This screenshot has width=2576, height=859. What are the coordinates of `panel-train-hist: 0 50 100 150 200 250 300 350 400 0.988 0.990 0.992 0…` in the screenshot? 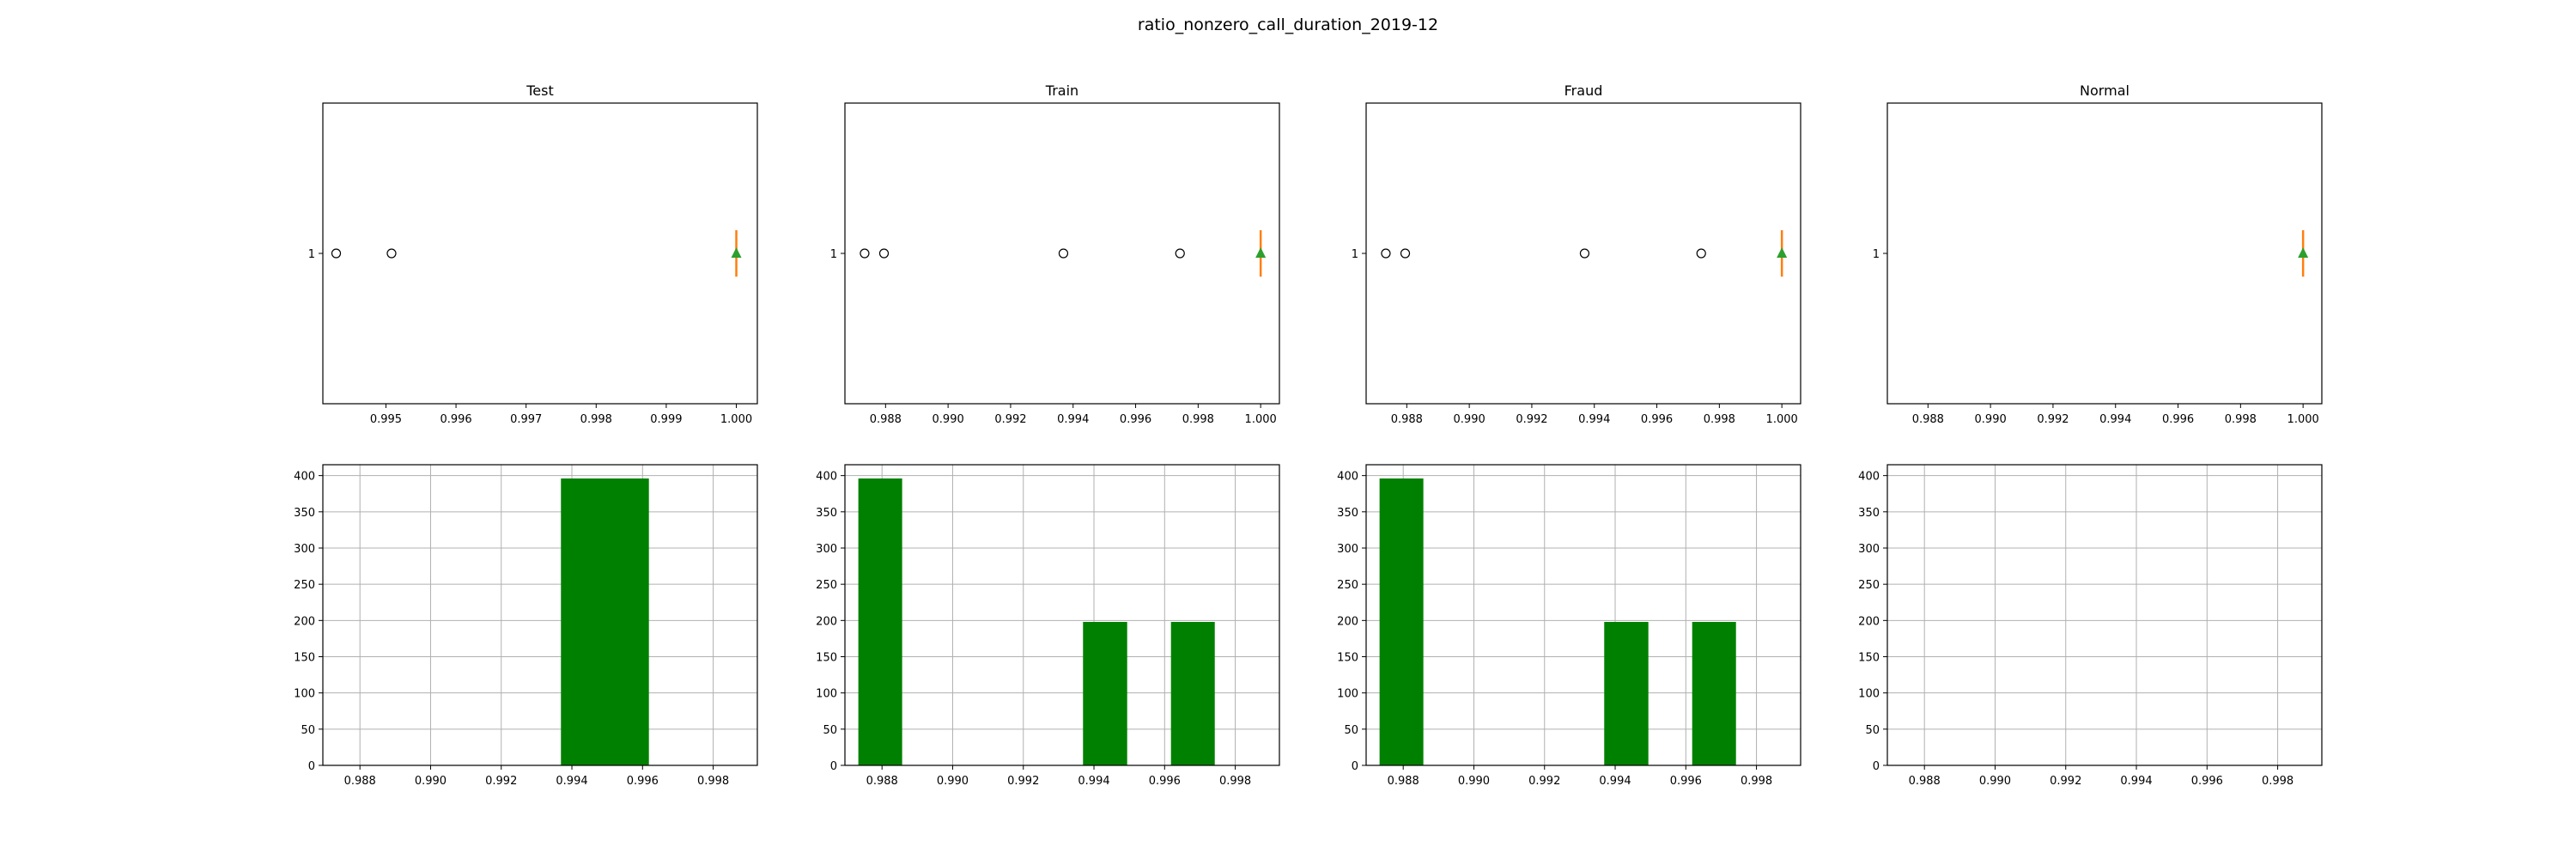 It's located at (1048, 626).